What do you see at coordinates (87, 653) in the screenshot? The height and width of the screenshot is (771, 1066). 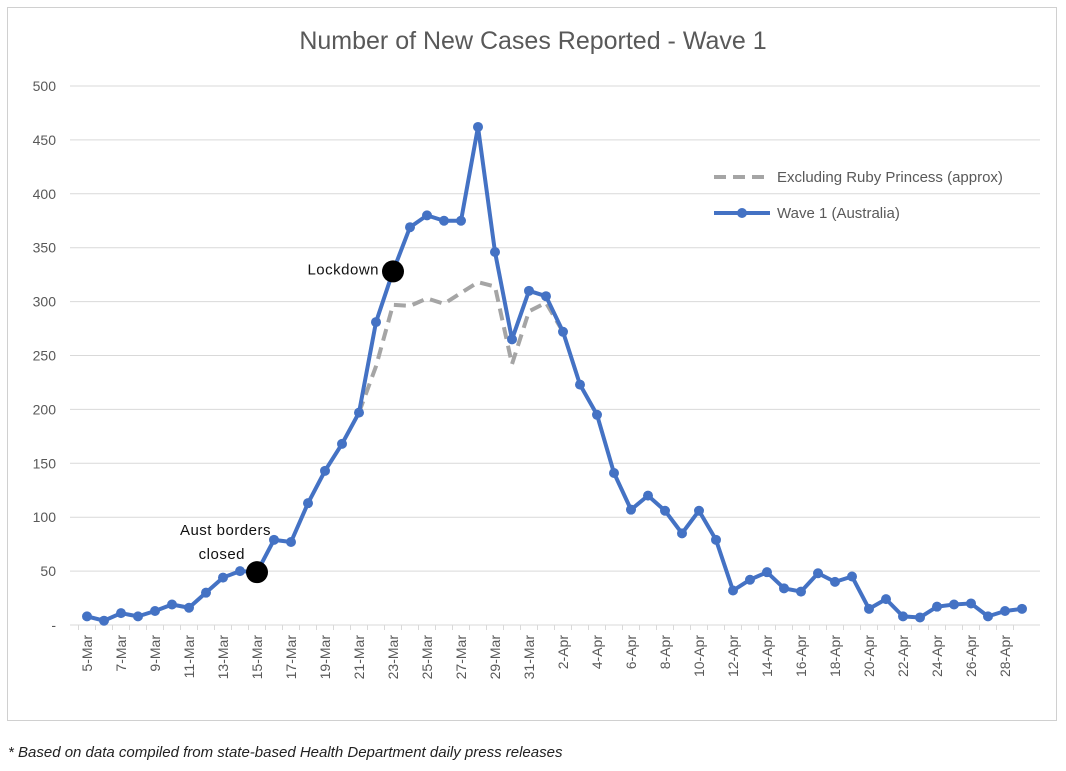 I see `x-tick-label: 5-Mar` at bounding box center [87, 653].